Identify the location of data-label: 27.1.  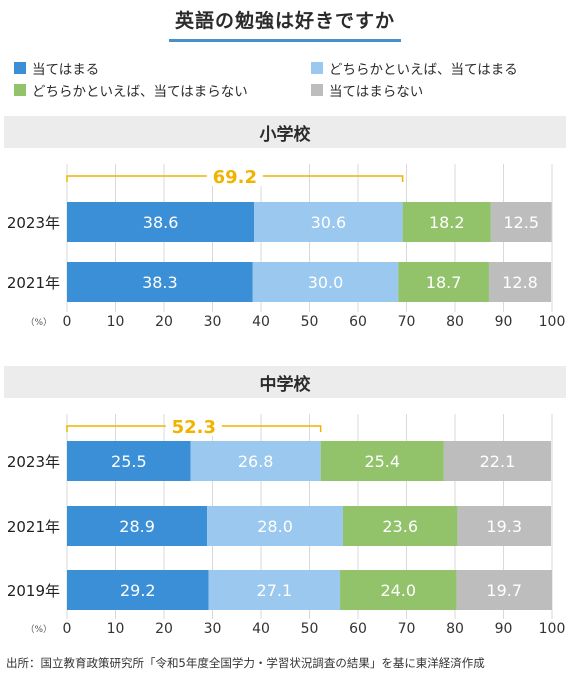
(275, 590).